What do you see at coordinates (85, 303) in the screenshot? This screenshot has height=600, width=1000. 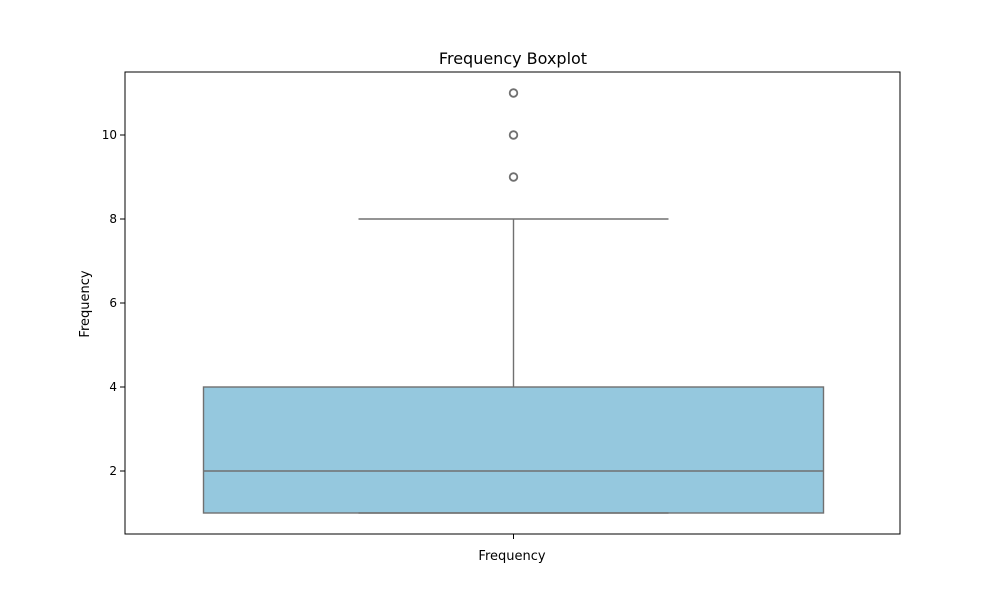 I see `y-axis-label: Frequency` at bounding box center [85, 303].